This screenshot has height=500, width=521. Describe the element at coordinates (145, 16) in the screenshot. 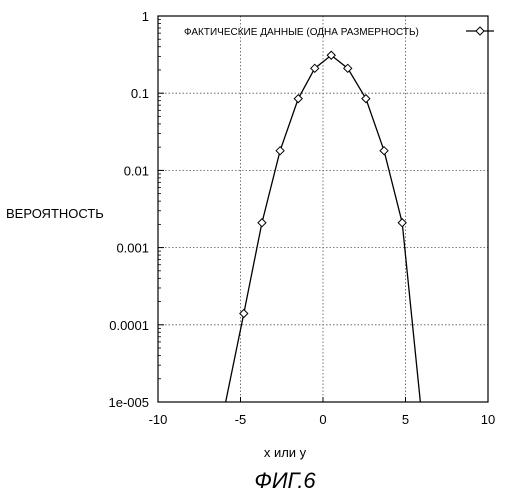

I see `y-tick-label: 1` at that location.